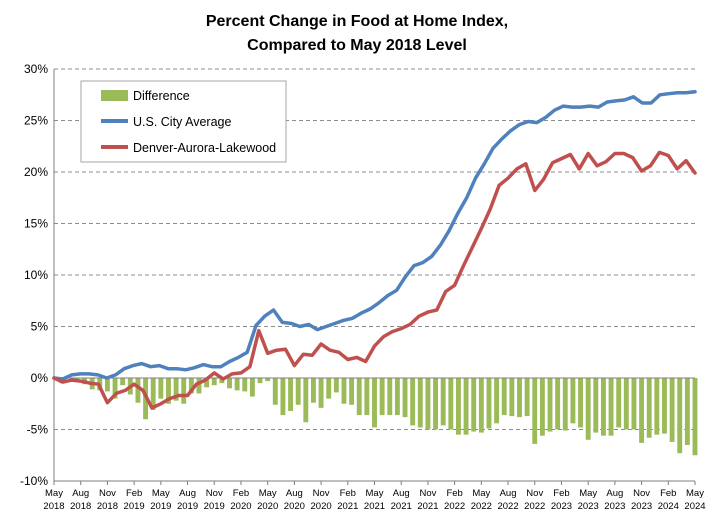 The image size is (714, 521). I want to click on y-tick-label: 10%, so click(36, 275).